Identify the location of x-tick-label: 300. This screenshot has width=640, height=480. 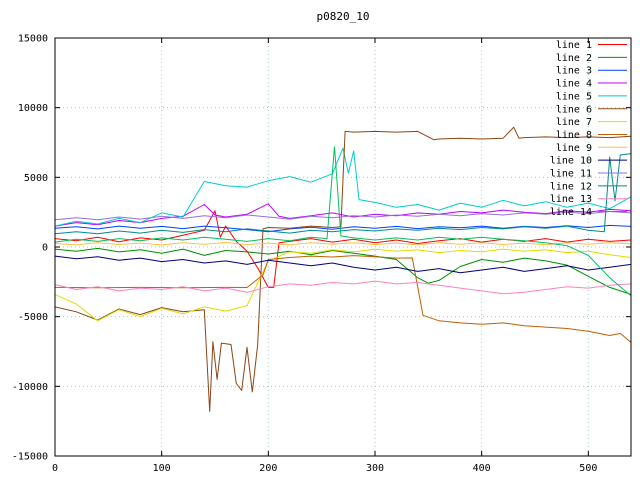
(375, 468).